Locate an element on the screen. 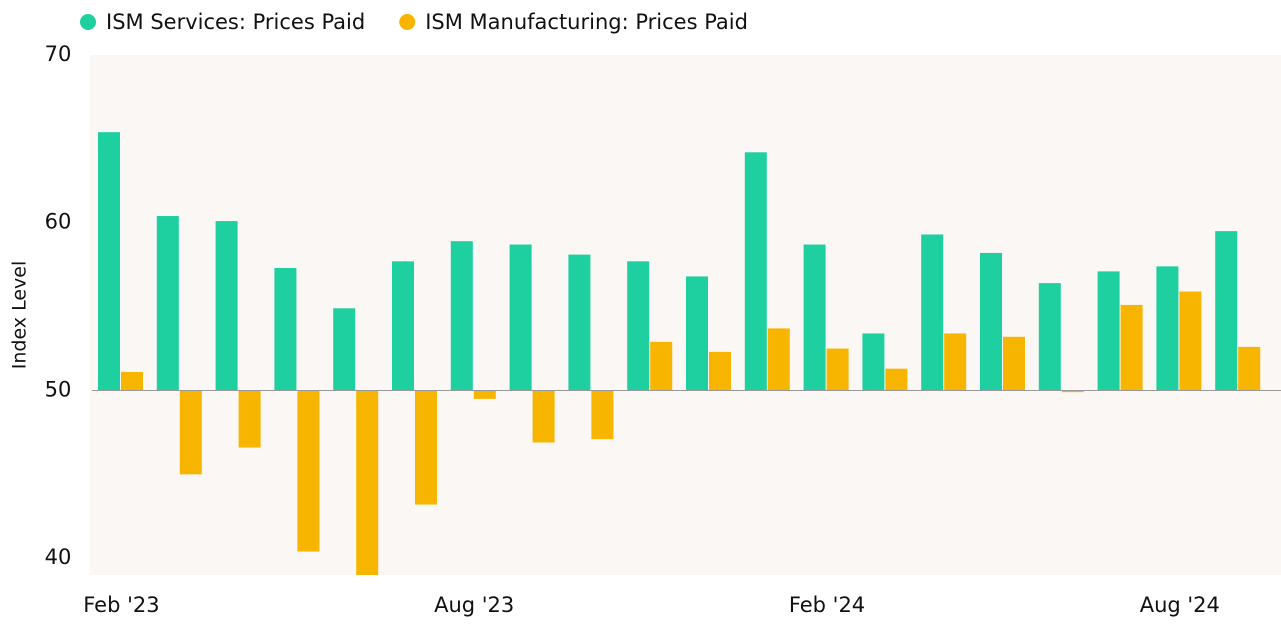 The height and width of the screenshot is (625, 1281). x-tick-label: Aug '24 is located at coordinates (1180, 605).